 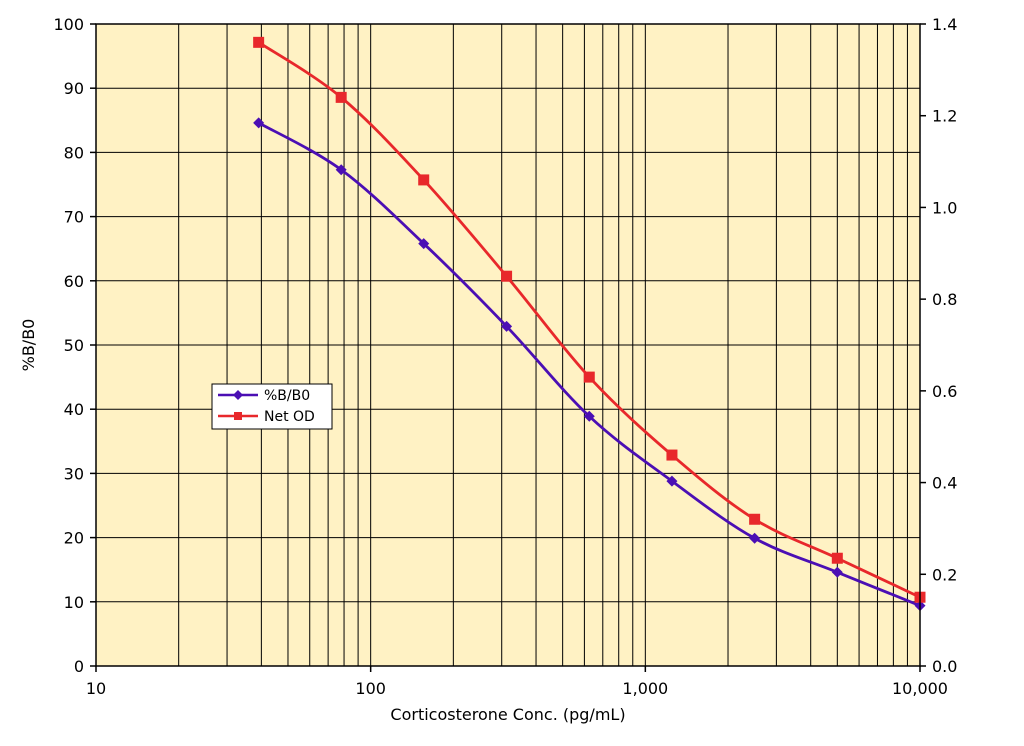 What do you see at coordinates (68, 24) in the screenshot?
I see `y-tick-label: 100` at bounding box center [68, 24].